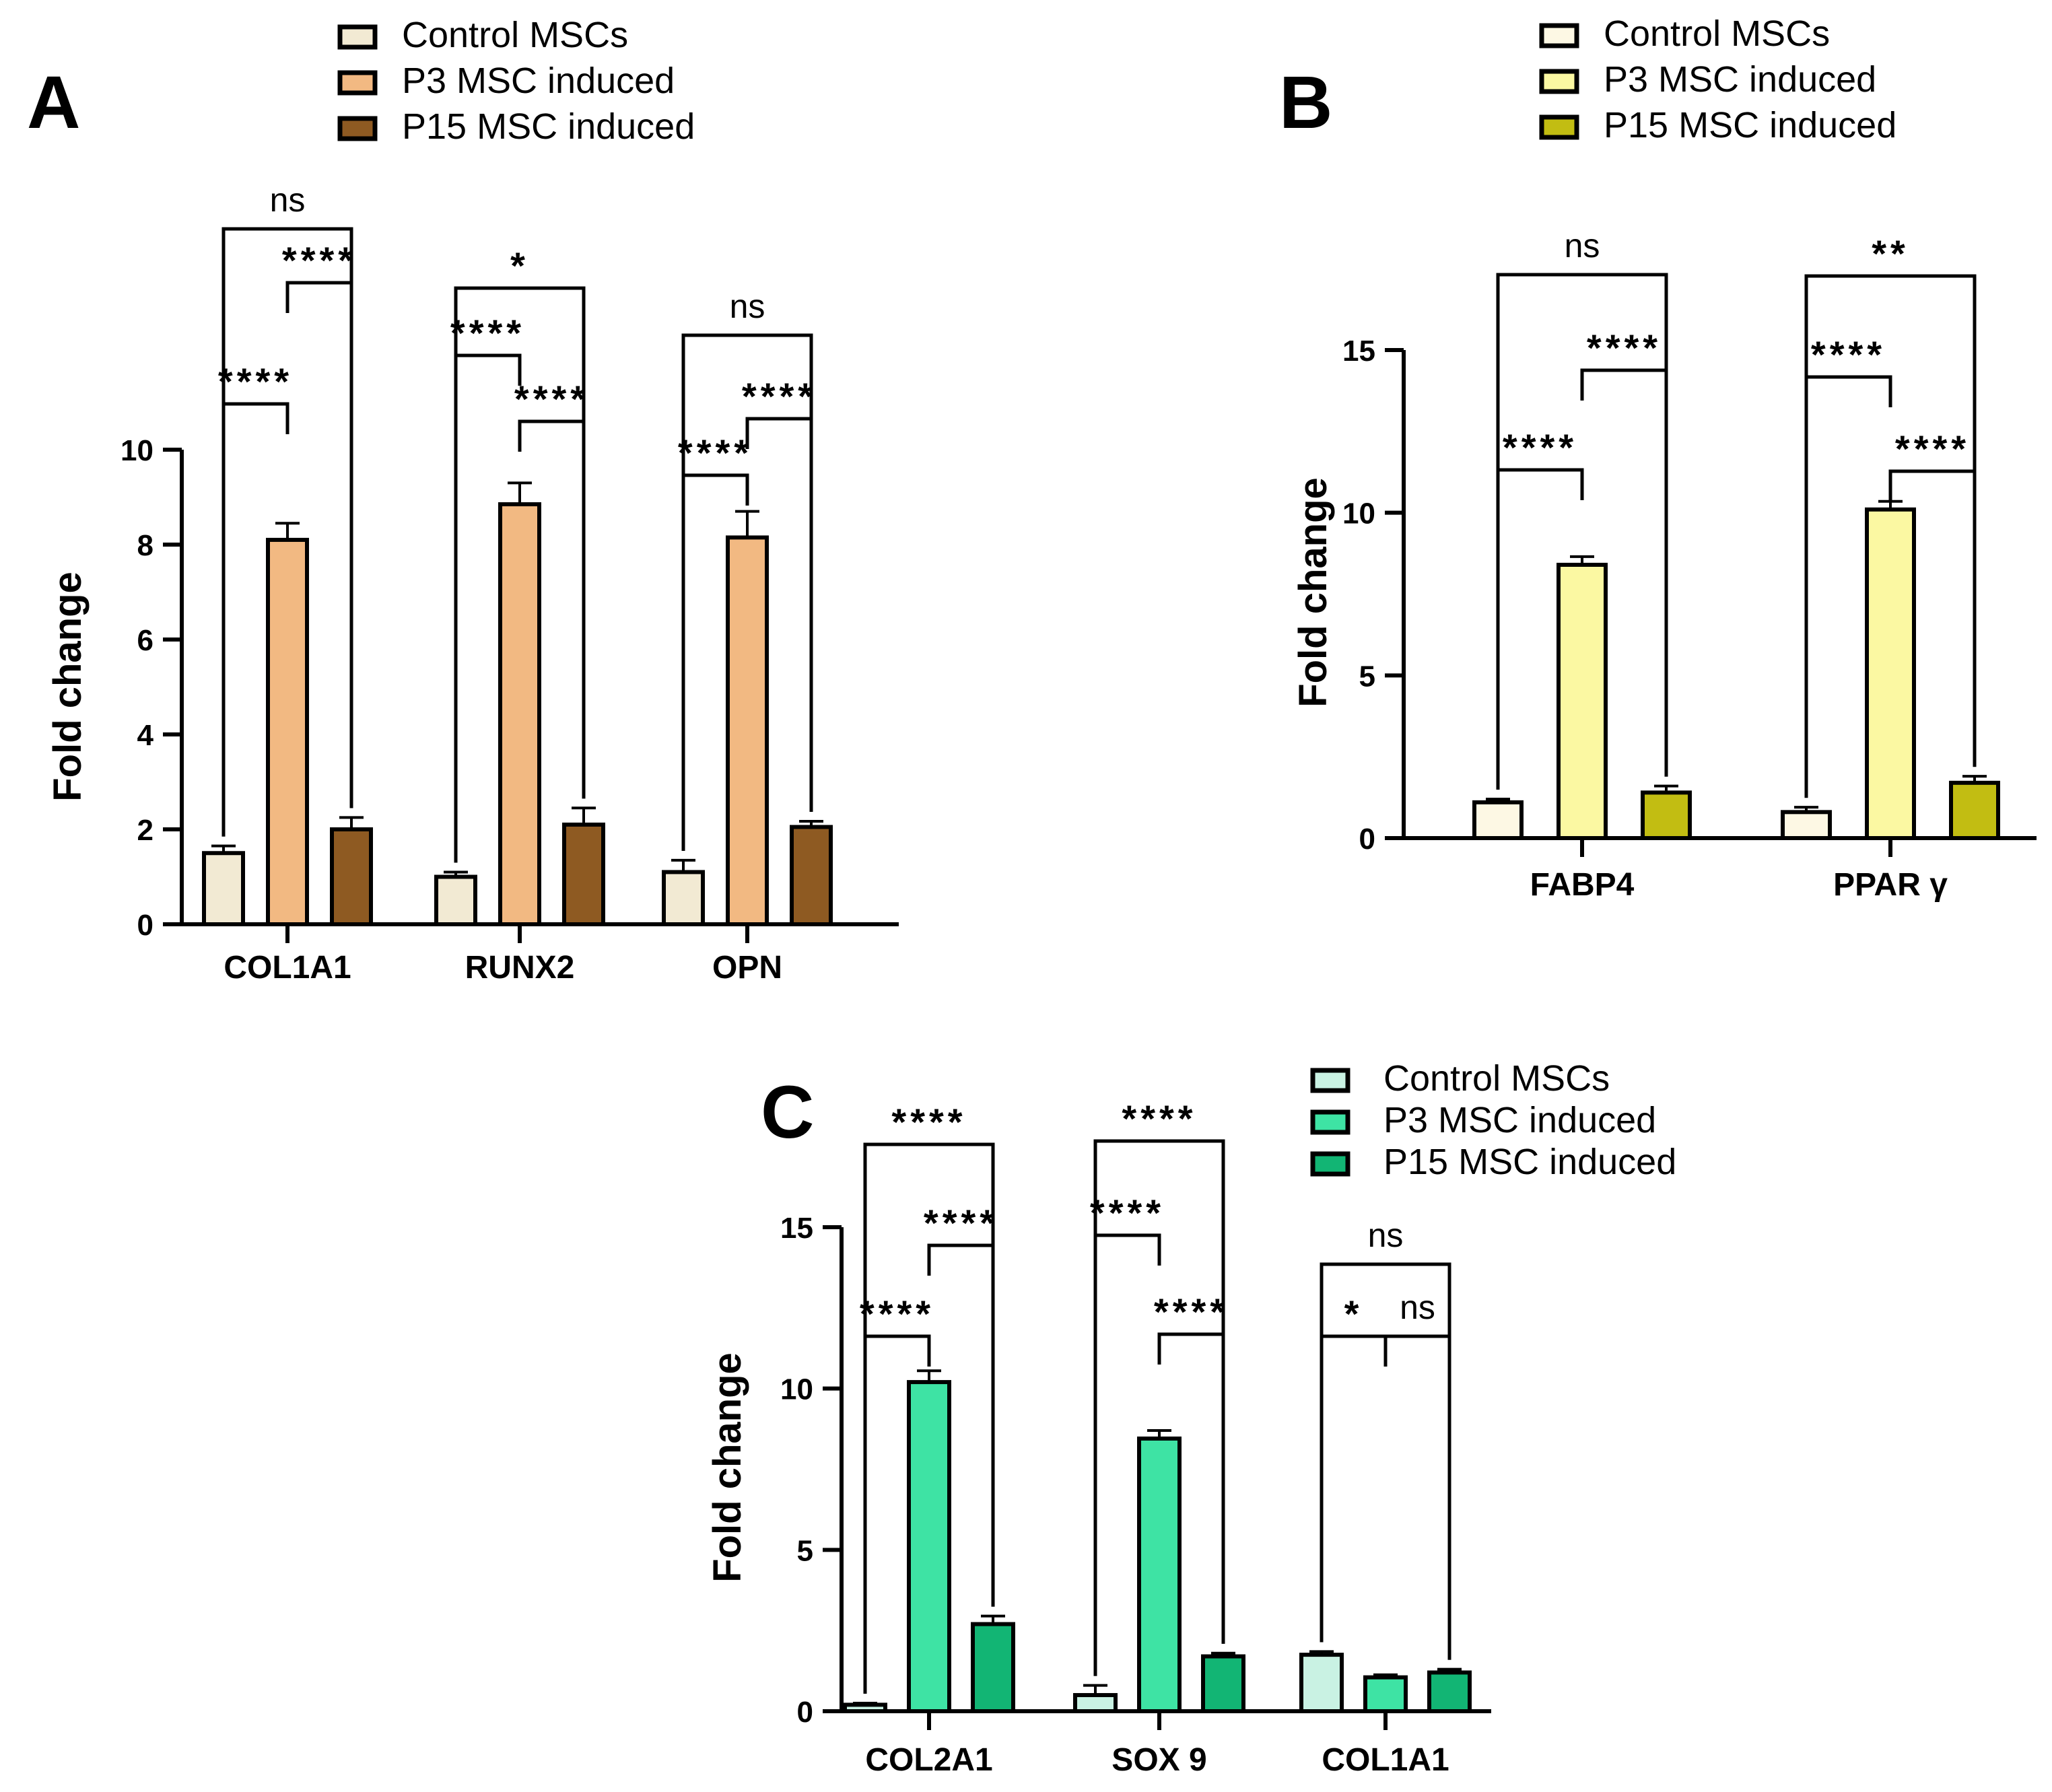  What do you see at coordinates (1583, 885) in the screenshot?
I see `x-tick-label: FABP4` at bounding box center [1583, 885].